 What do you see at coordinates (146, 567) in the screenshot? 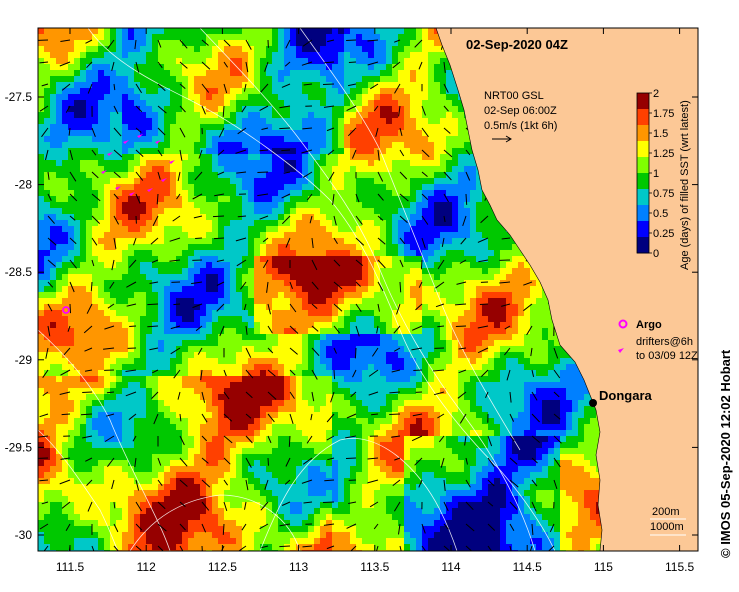
I see `x-tick-label: 112` at bounding box center [146, 567].